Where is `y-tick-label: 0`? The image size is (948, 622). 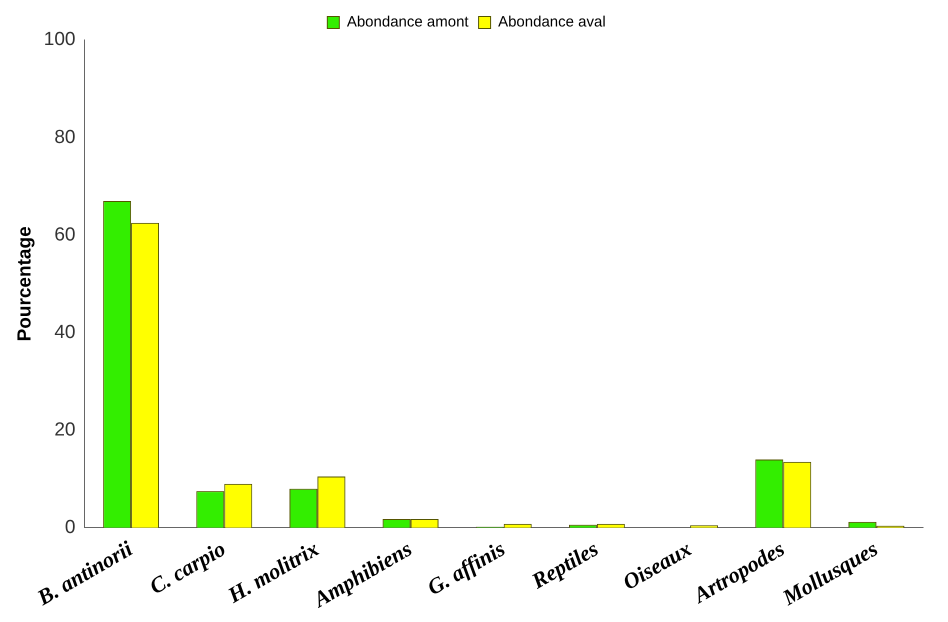 y-tick-label: 0 is located at coordinates (70, 527).